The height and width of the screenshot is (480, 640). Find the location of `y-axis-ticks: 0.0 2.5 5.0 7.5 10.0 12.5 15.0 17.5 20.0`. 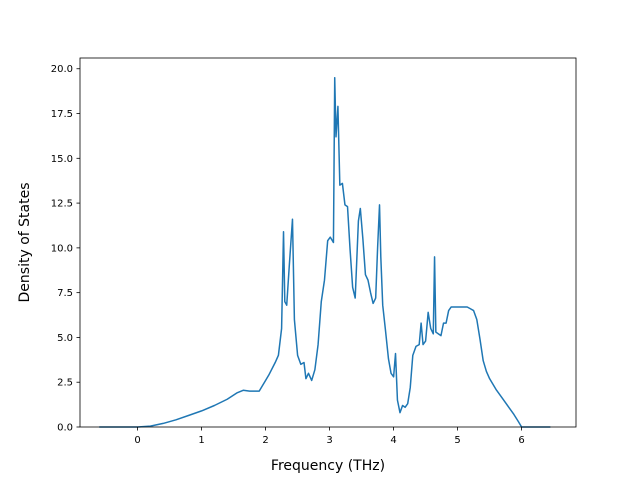

y-axis-ticks: 0.0 2.5 5.0 7.5 10.0 12.5 15.0 17.5 20.0 is located at coordinates (65, 249).